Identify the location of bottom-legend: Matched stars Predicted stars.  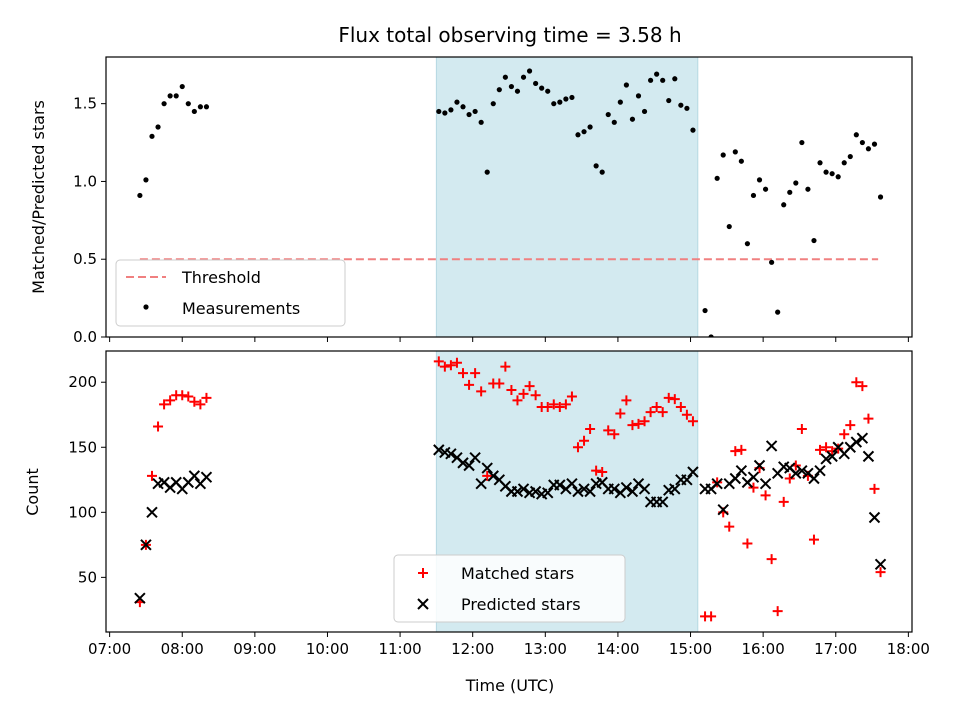
(509, 588).